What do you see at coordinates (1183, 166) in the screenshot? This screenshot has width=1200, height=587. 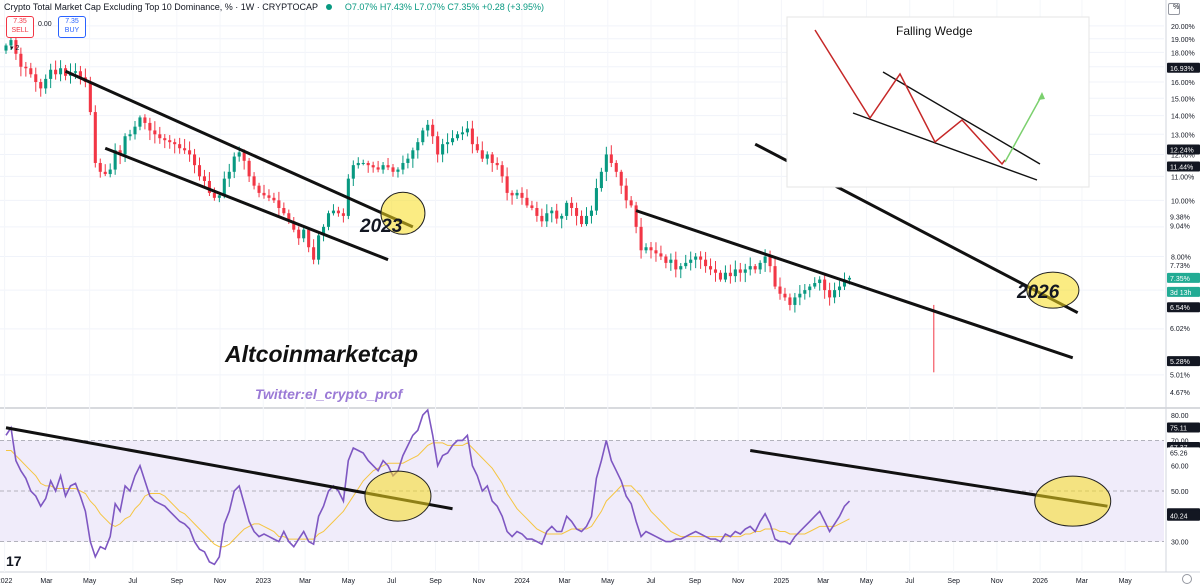 I see `price-label: 11.44%` at bounding box center [1183, 166].